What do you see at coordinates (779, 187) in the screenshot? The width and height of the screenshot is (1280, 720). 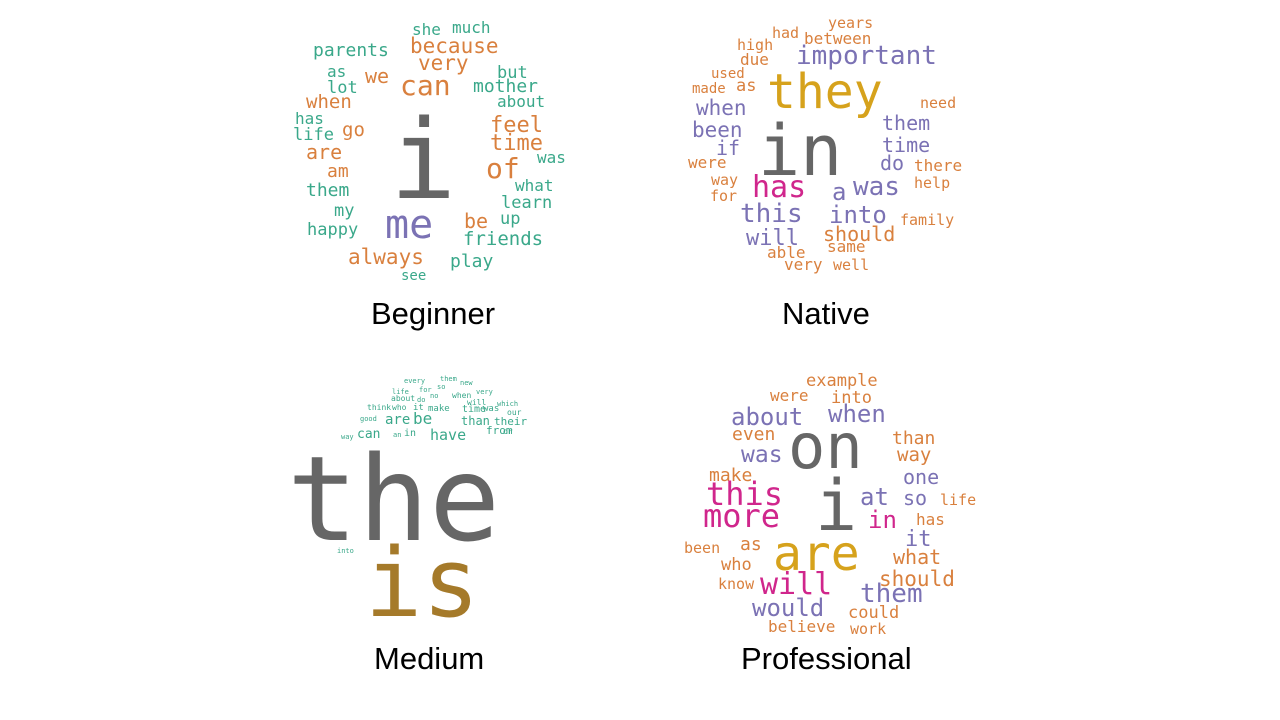 I see `native-word-21: has` at bounding box center [779, 187].